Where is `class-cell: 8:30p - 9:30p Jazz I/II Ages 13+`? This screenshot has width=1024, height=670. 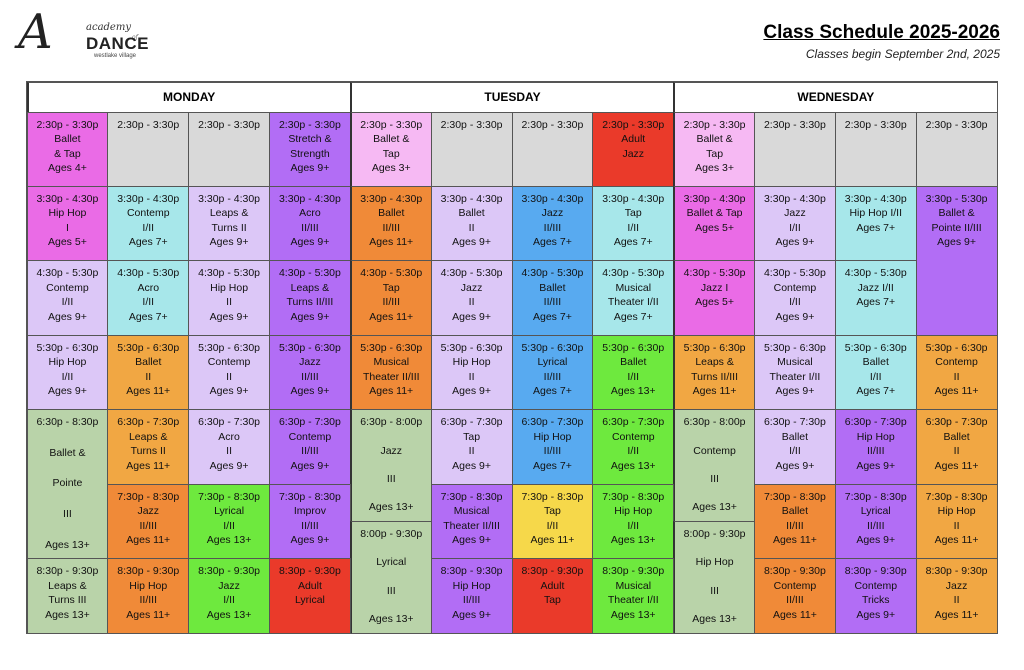
class-cell: 8:30p - 9:30p Jazz I/II Ages 13+ is located at coordinates (229, 596).